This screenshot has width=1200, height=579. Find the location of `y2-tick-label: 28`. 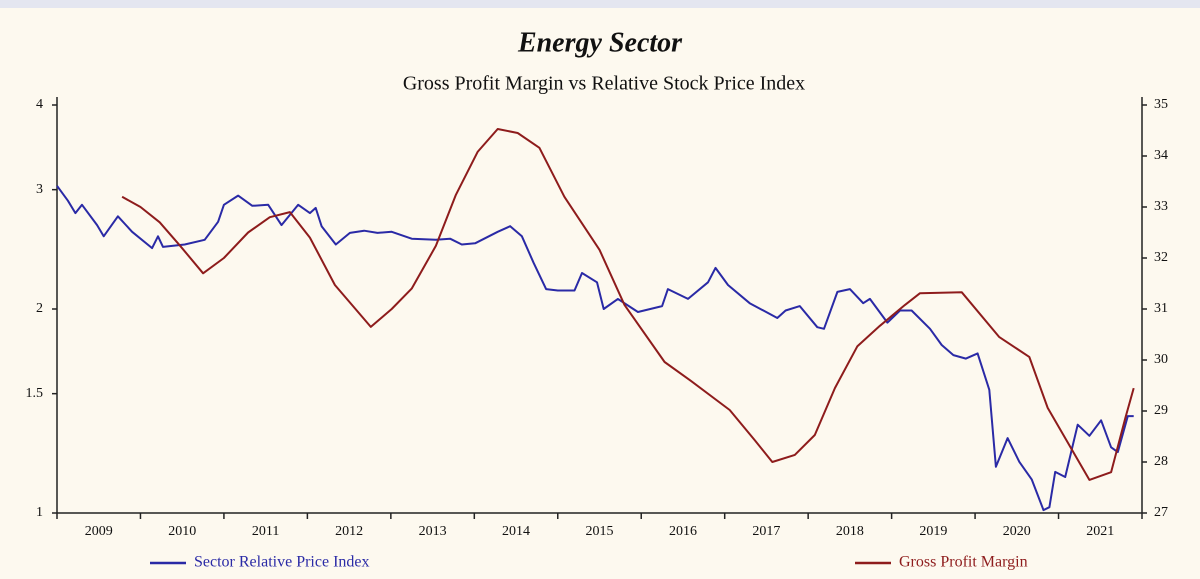

y2-tick-label: 28 is located at coordinates (1161, 461).